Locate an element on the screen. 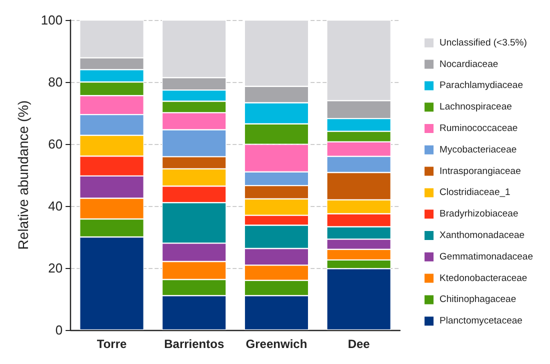  legend-label: Ruminococcaceae is located at coordinates (479, 128).